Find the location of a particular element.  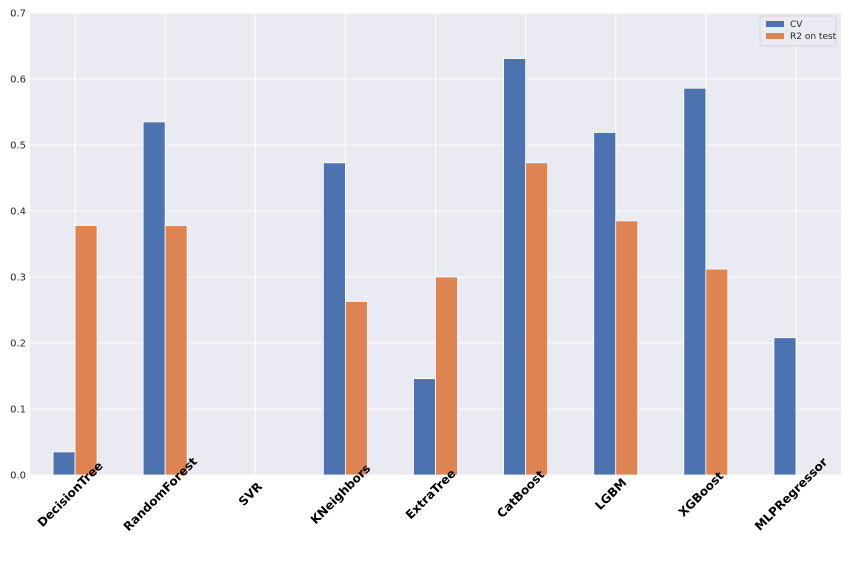

bar-cv-xgboost is located at coordinates (695, 281).